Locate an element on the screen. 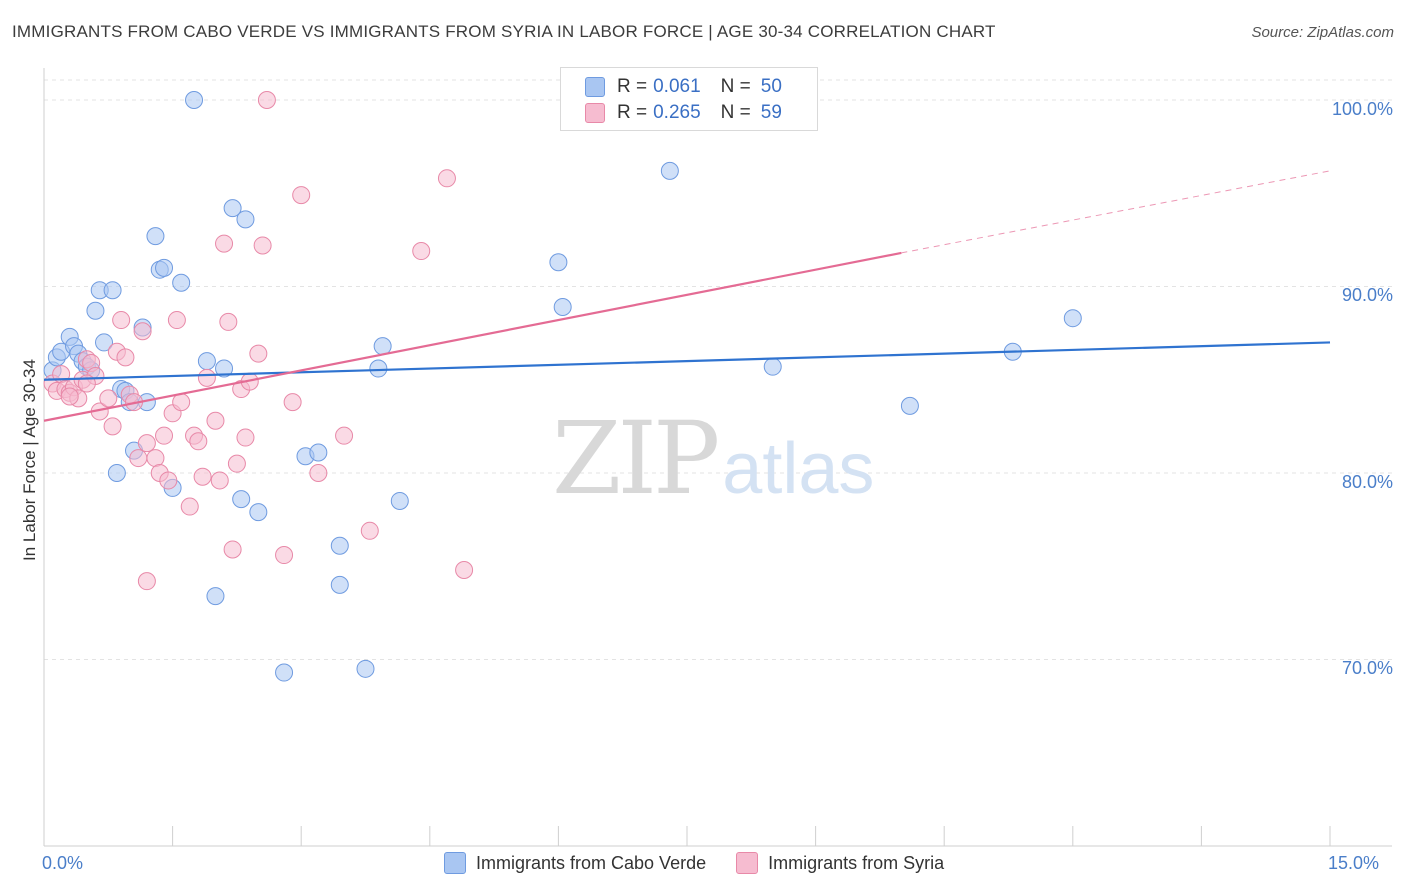 The height and width of the screenshot is (892, 1406). stats-legend: R = 0.061 N = 50 R = 0.265 N = 59 is located at coordinates (689, 99).